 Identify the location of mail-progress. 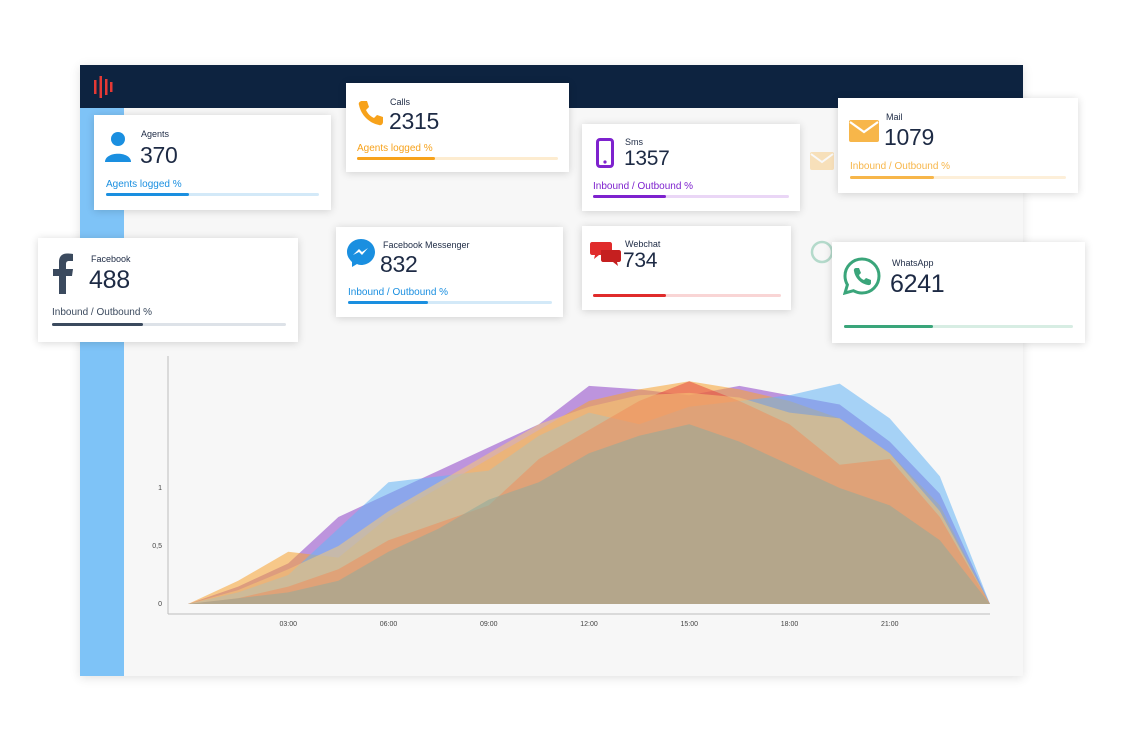
(892, 177).